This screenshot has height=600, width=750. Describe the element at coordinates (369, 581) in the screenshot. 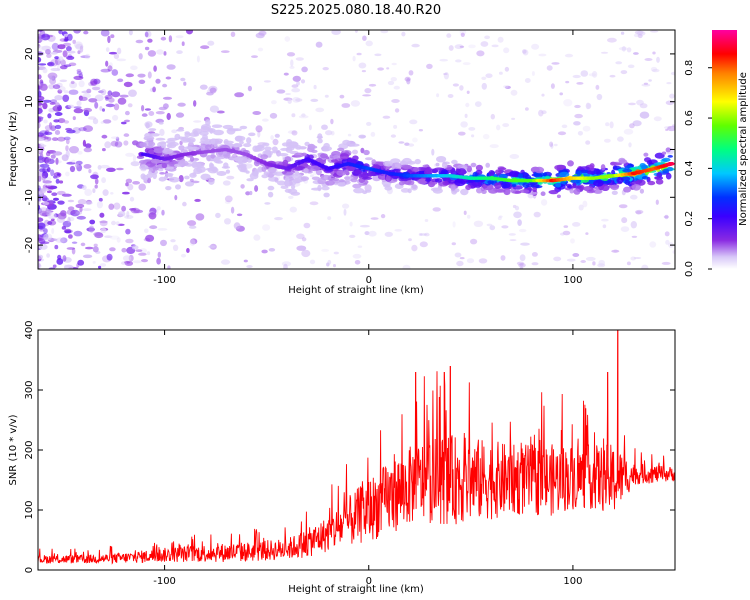

I see `snr-xtick-label: 0` at that location.